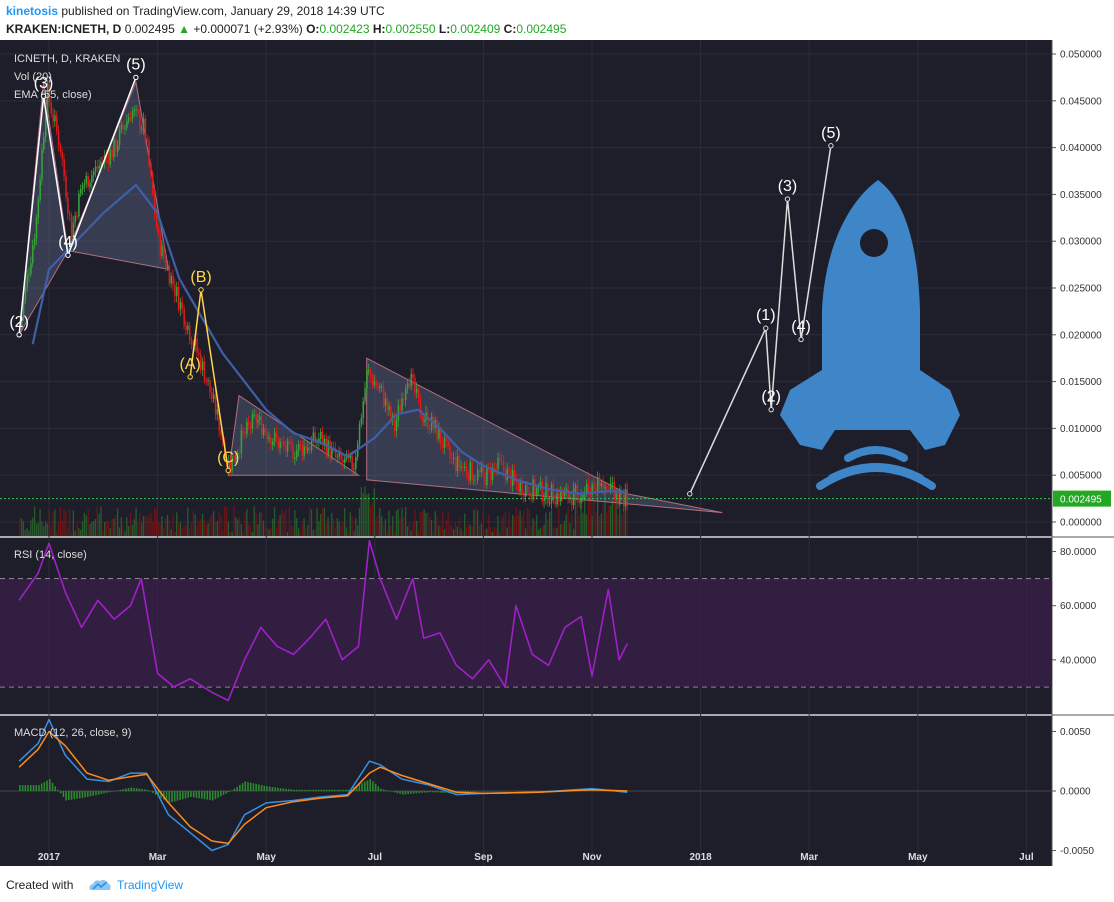 This screenshot has width=1114, height=902. What do you see at coordinates (1081, 101) in the screenshot?
I see `price-tick-label: 0.045000` at bounding box center [1081, 101].